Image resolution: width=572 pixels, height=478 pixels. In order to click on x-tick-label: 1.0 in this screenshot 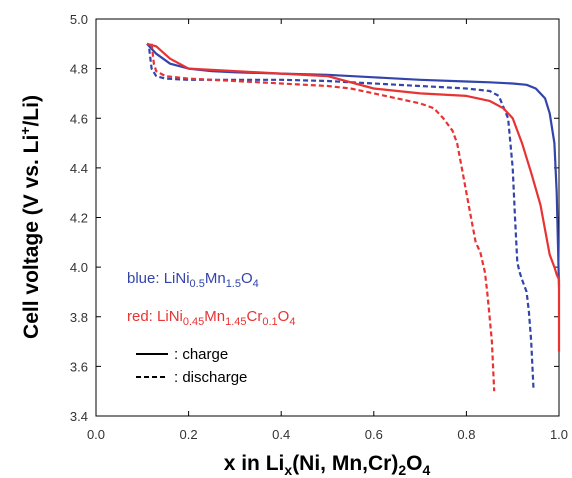, I will do `click(559, 434)`.